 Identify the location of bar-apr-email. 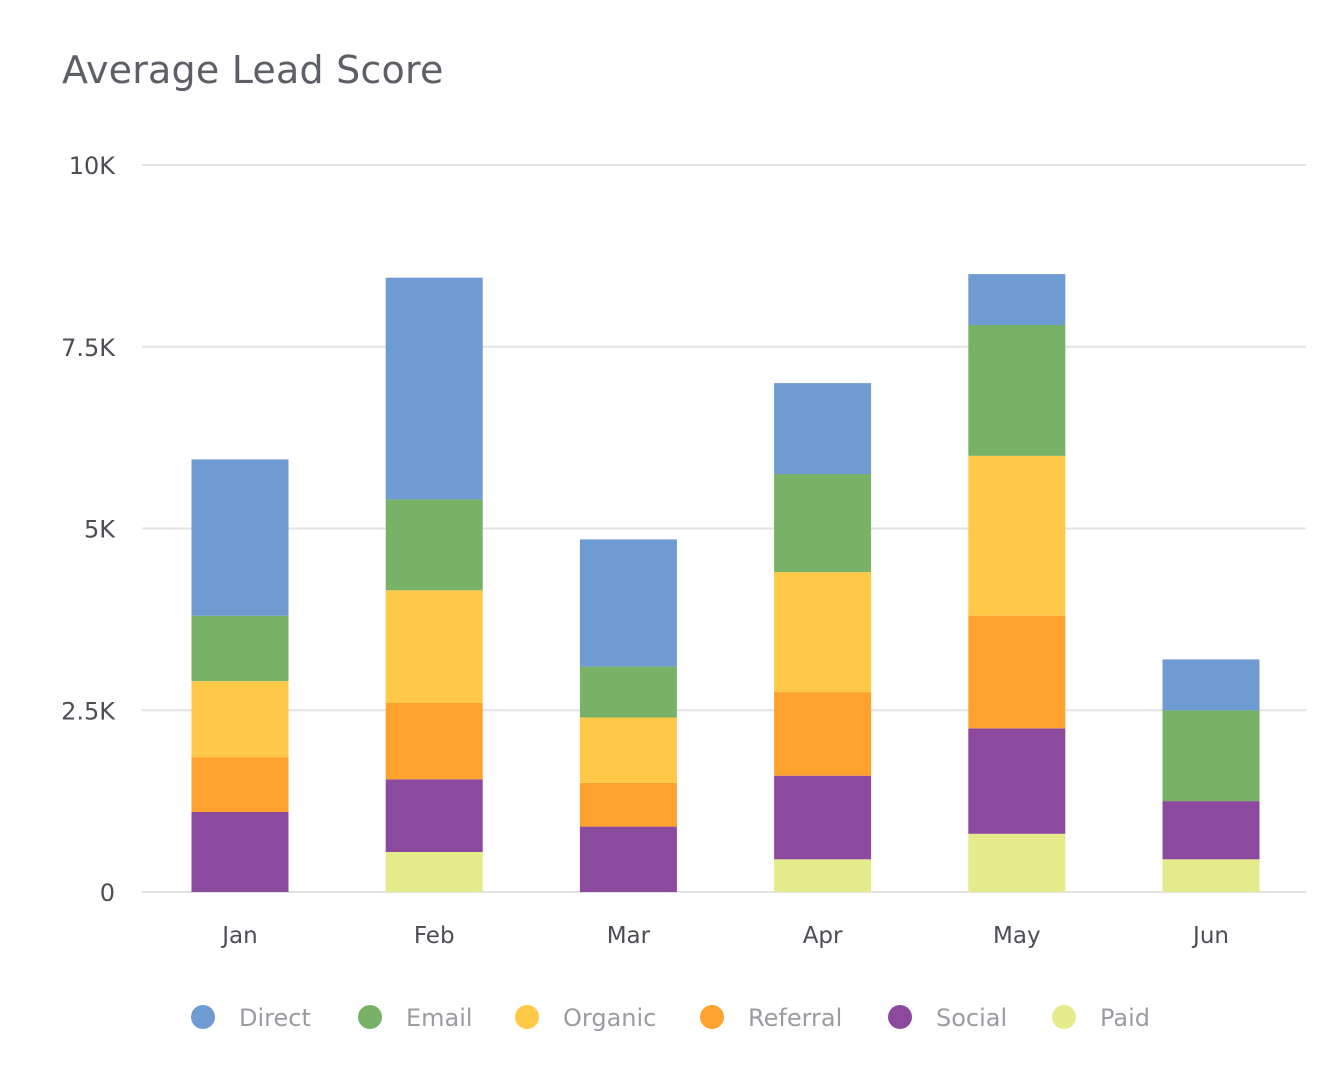
(823, 523).